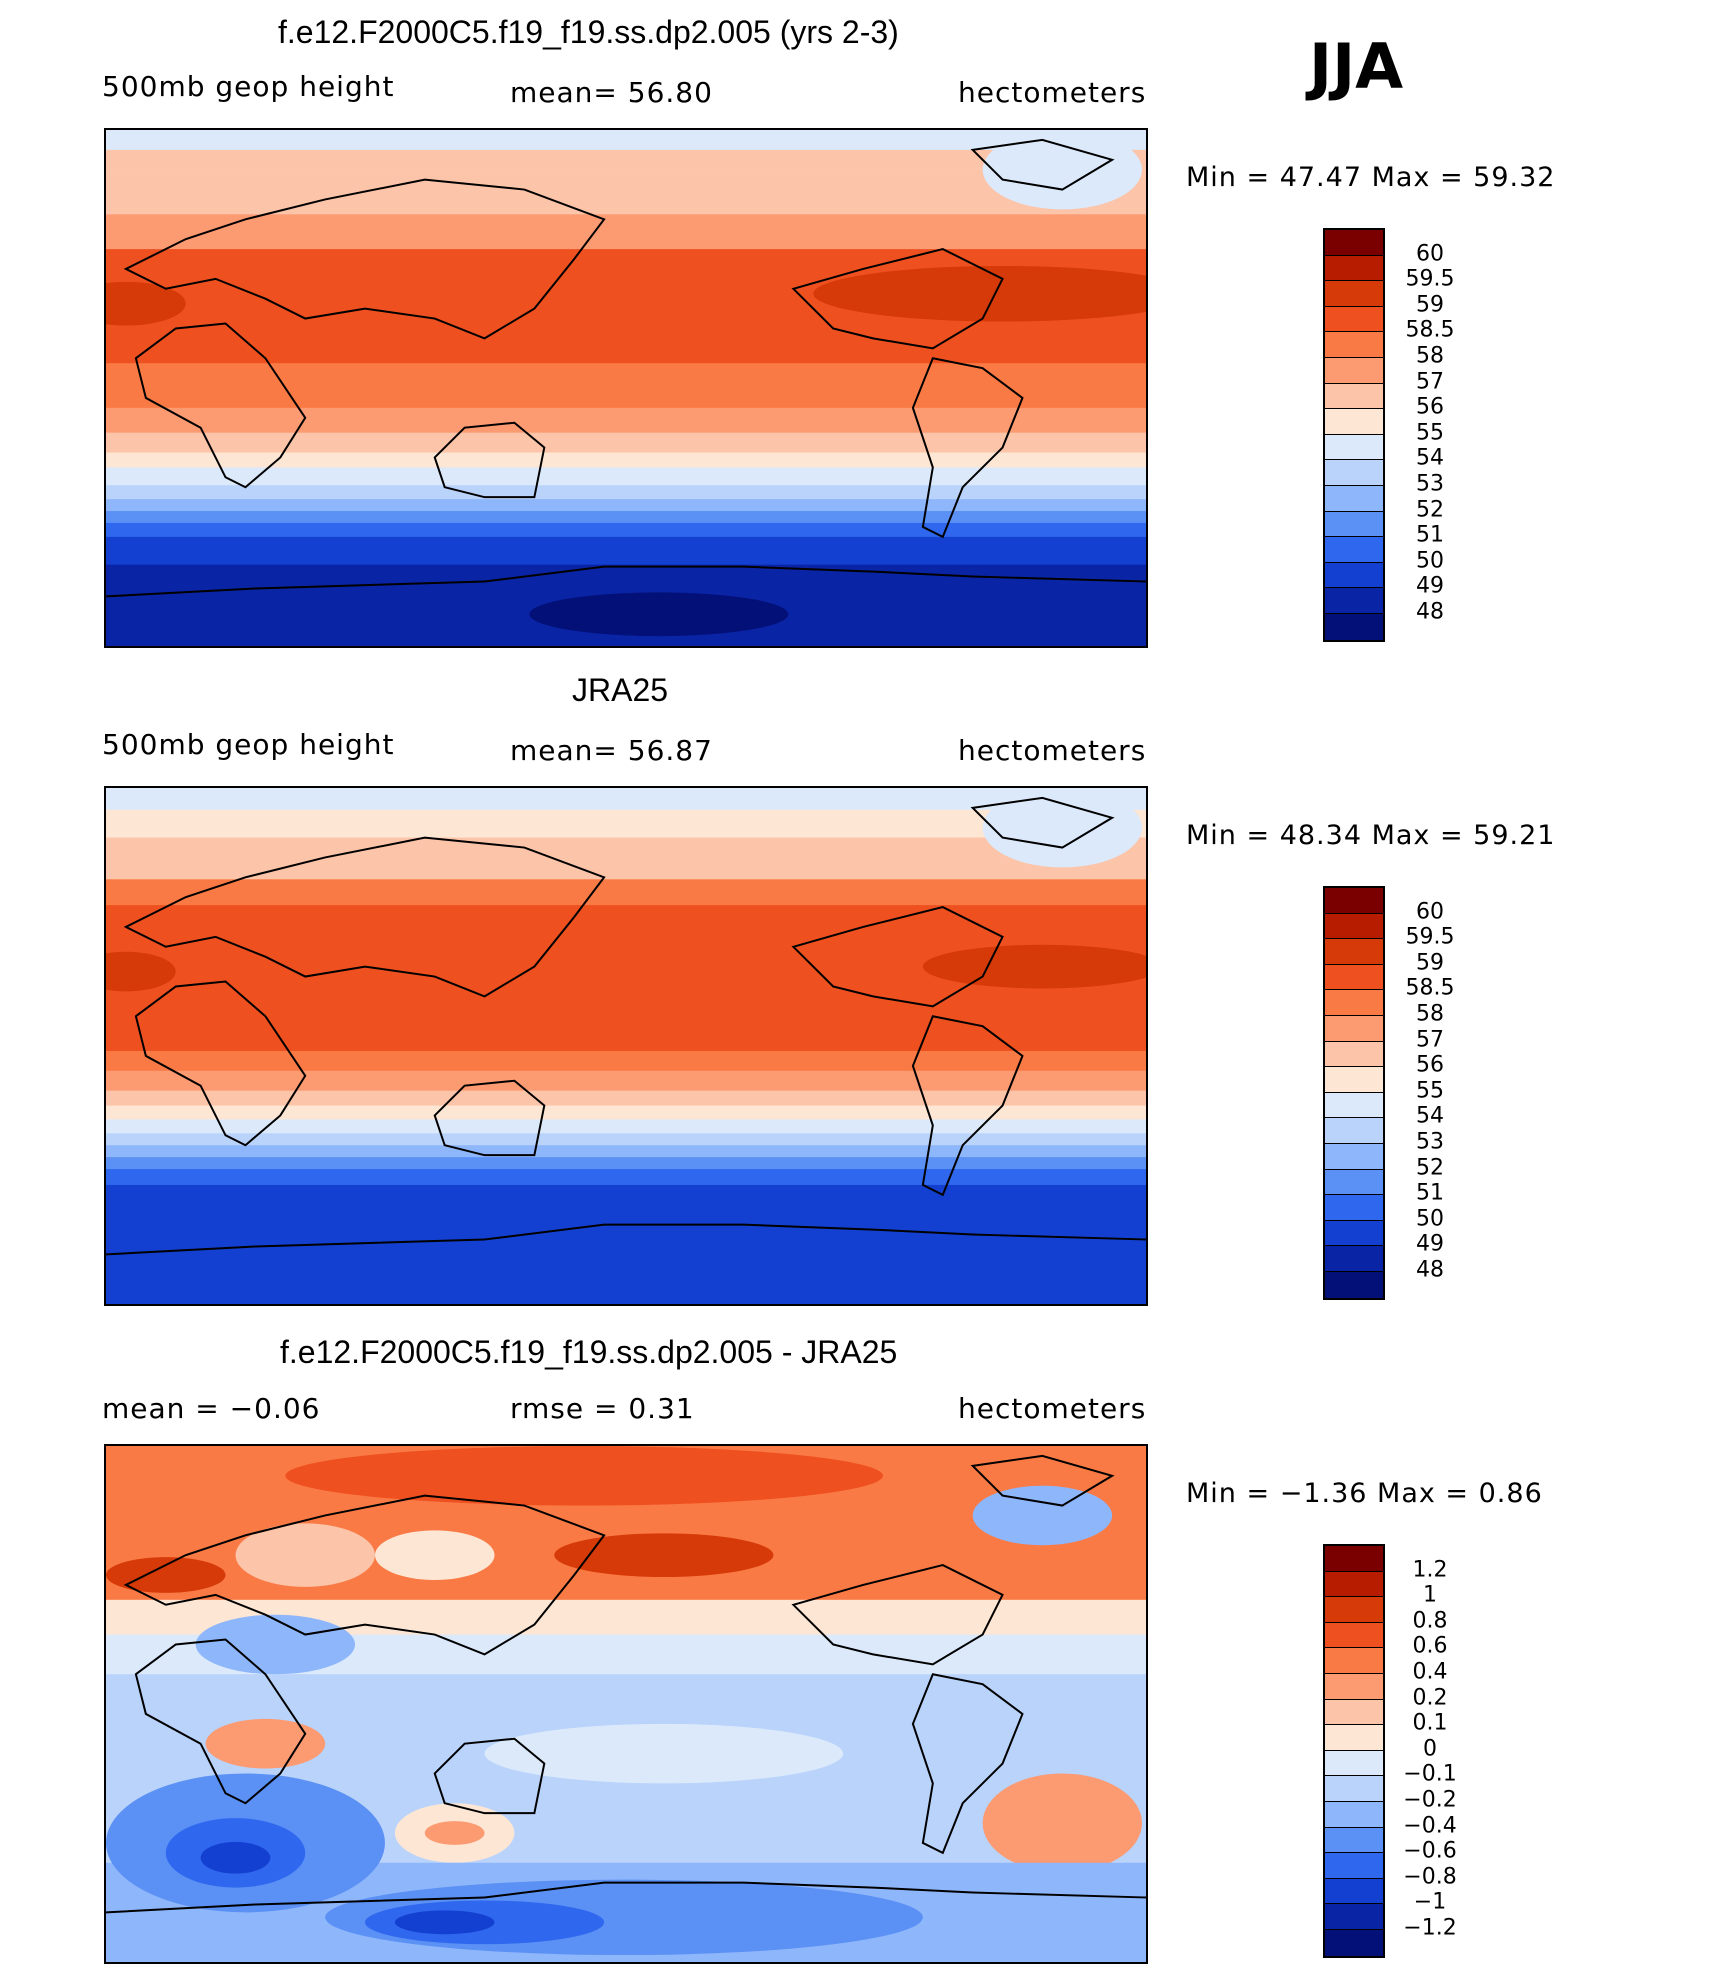 This screenshot has width=1710, height=1986. What do you see at coordinates (1430, 1800) in the screenshot?
I see `colorbar-label: −0.2` at bounding box center [1430, 1800].